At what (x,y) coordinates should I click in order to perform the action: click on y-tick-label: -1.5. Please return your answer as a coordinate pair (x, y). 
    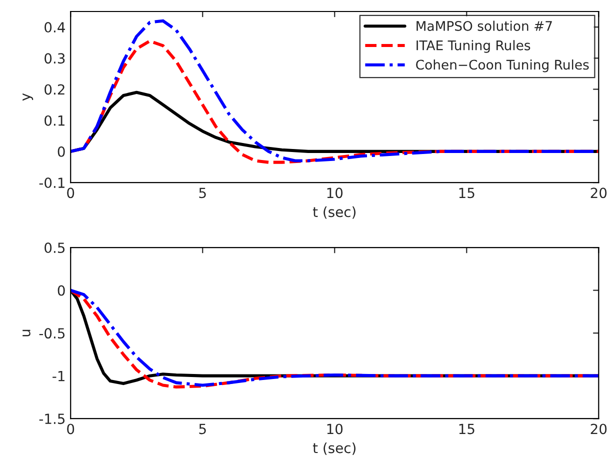
    Looking at the image, I should click on (52, 419).